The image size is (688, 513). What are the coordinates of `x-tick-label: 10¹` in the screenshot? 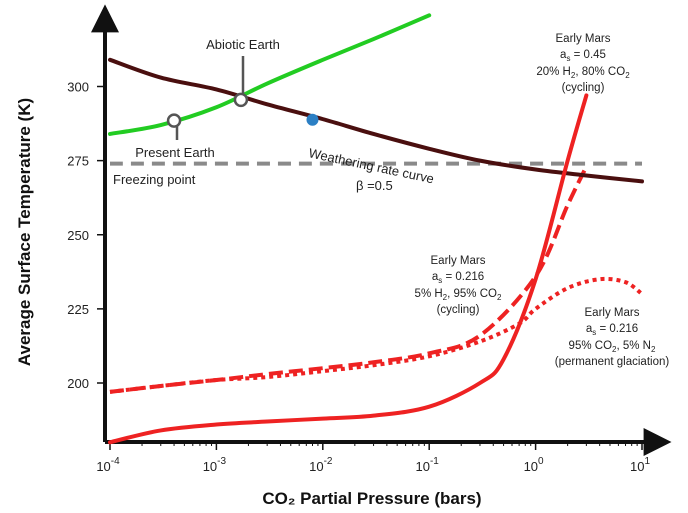 It's located at (640, 465).